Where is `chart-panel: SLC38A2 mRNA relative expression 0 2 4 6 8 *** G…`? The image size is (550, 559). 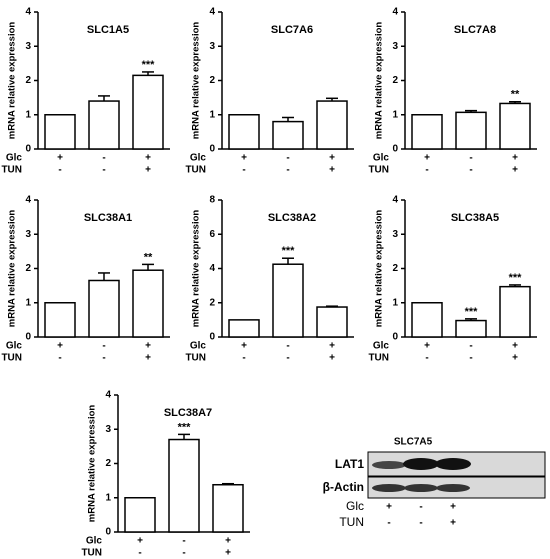
chart-panel: SLC38A2 mRNA relative expression 0 2 4 6 8 *** G… is located at coordinates (269, 279).